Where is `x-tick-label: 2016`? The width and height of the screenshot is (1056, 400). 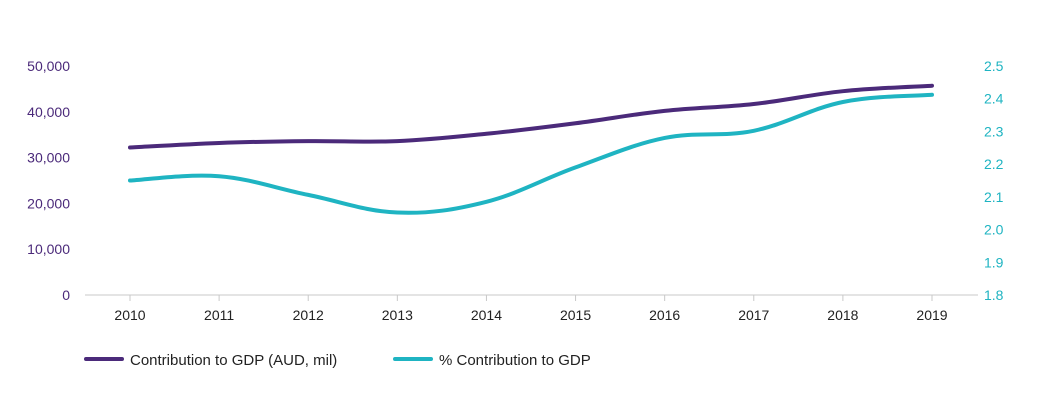
x-tick-label: 2016 is located at coordinates (664, 315).